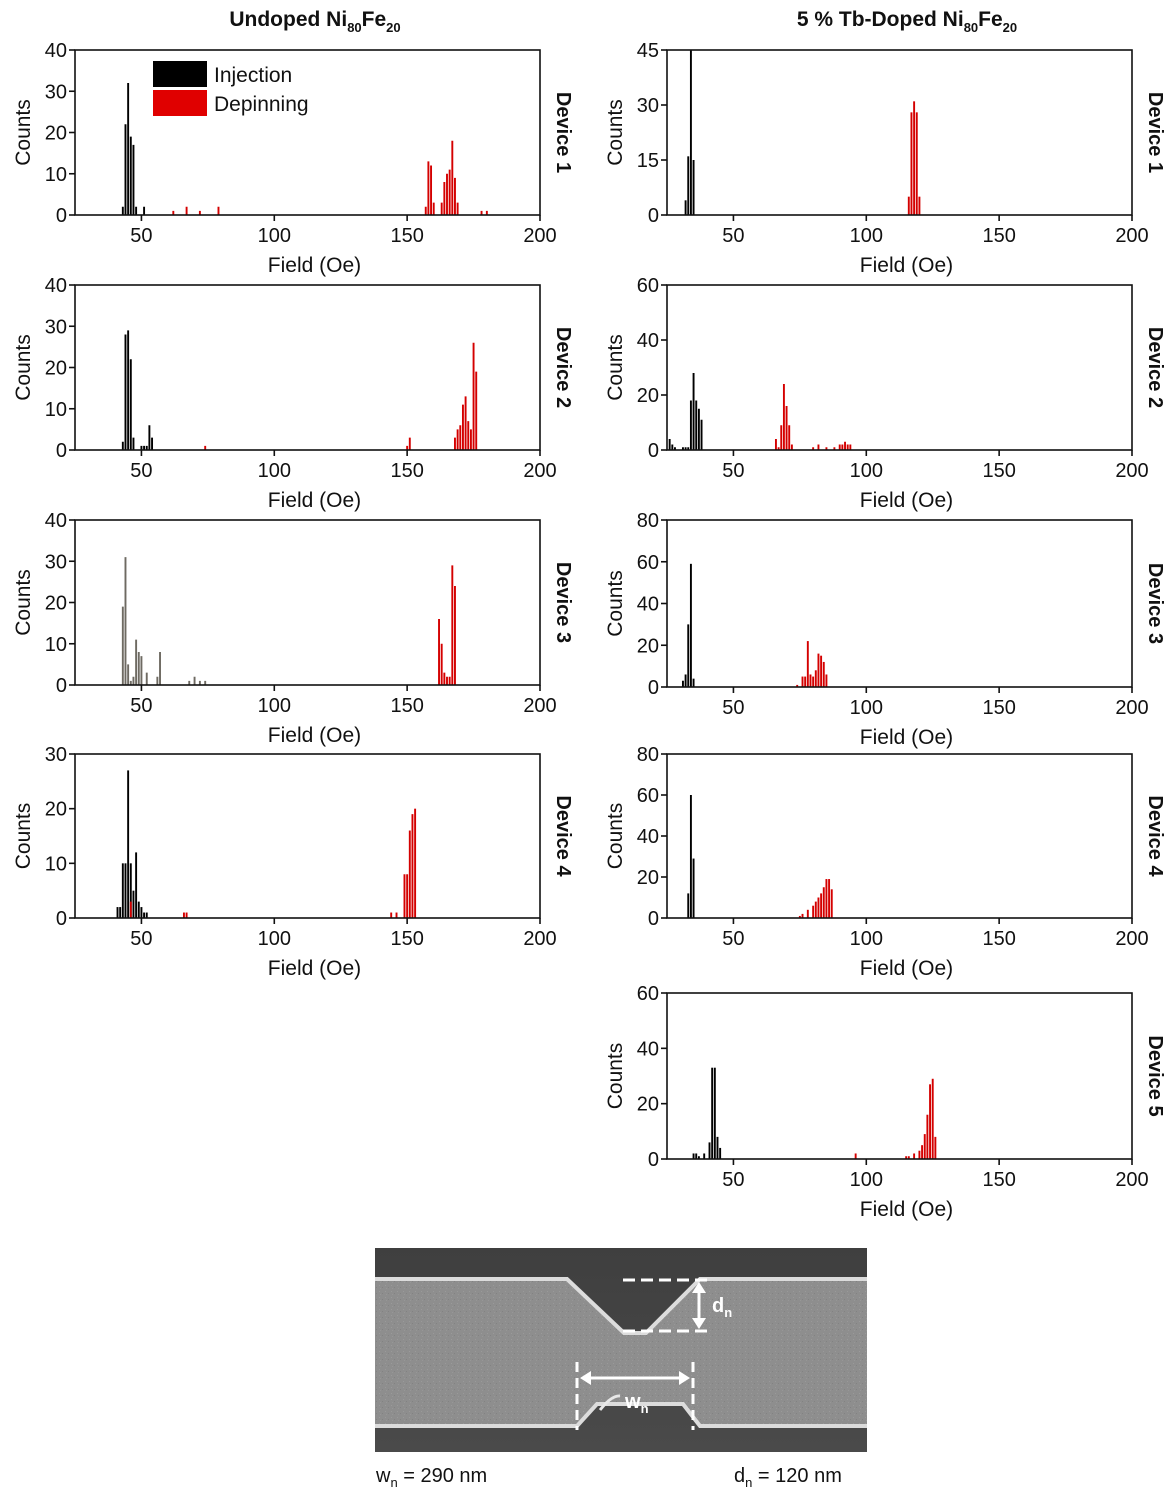 The height and width of the screenshot is (1494, 1175). What do you see at coordinates (231, 88) in the screenshot?
I see `legend: Injection Depinning` at bounding box center [231, 88].